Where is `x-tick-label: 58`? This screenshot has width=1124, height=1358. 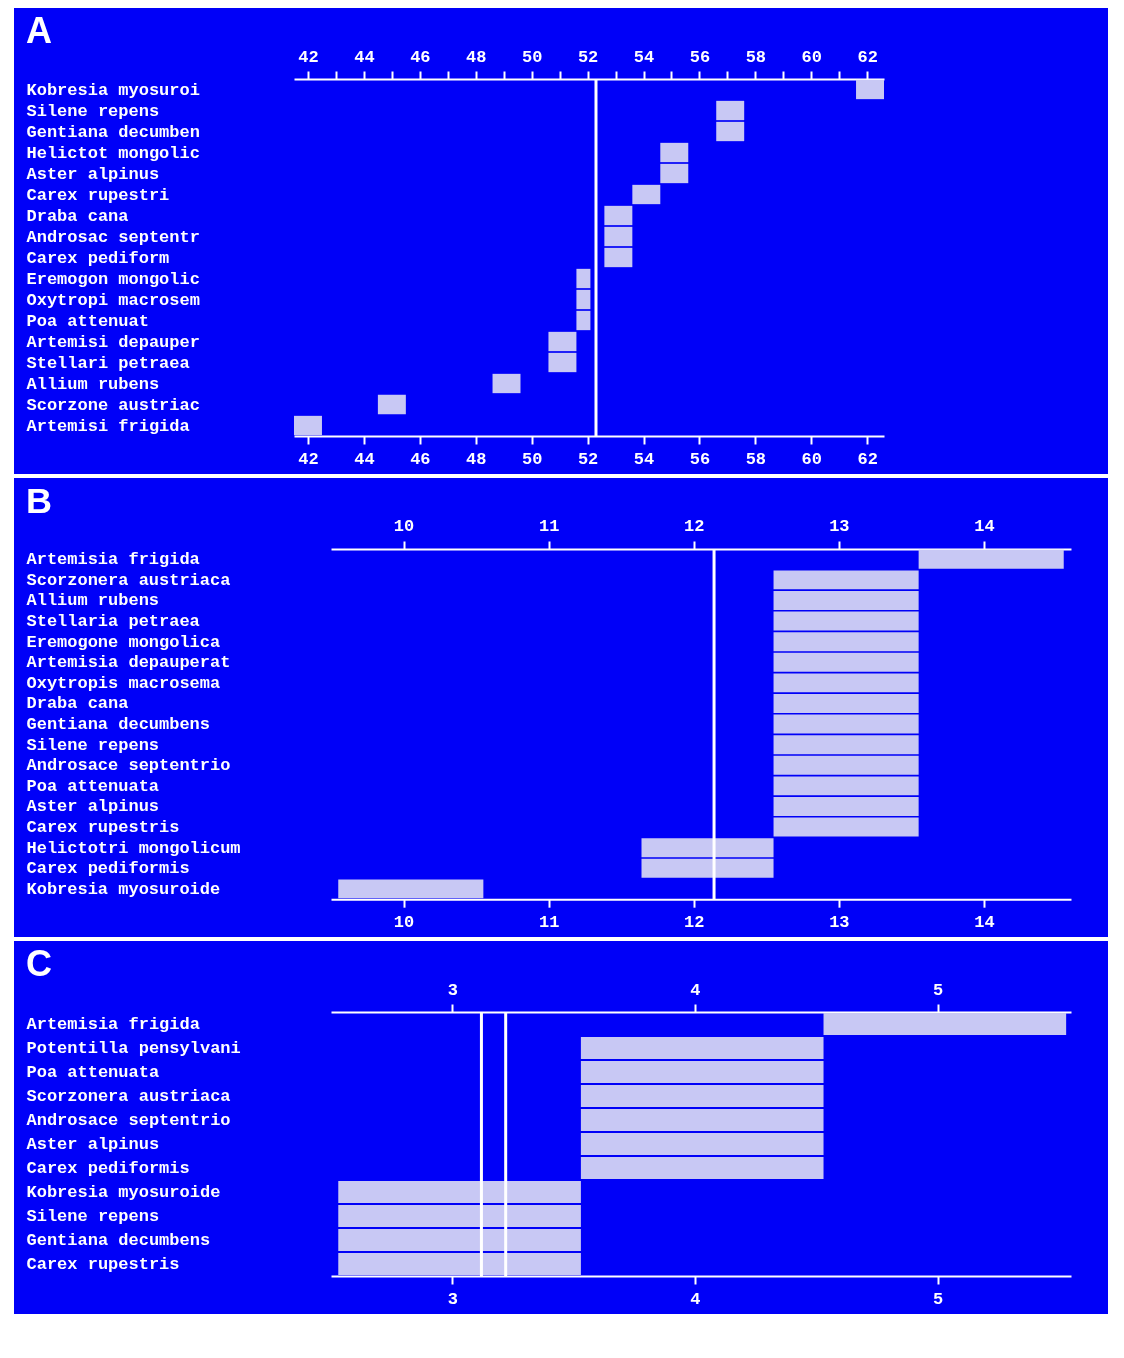
x-tick-label: 58 is located at coordinates (756, 459).